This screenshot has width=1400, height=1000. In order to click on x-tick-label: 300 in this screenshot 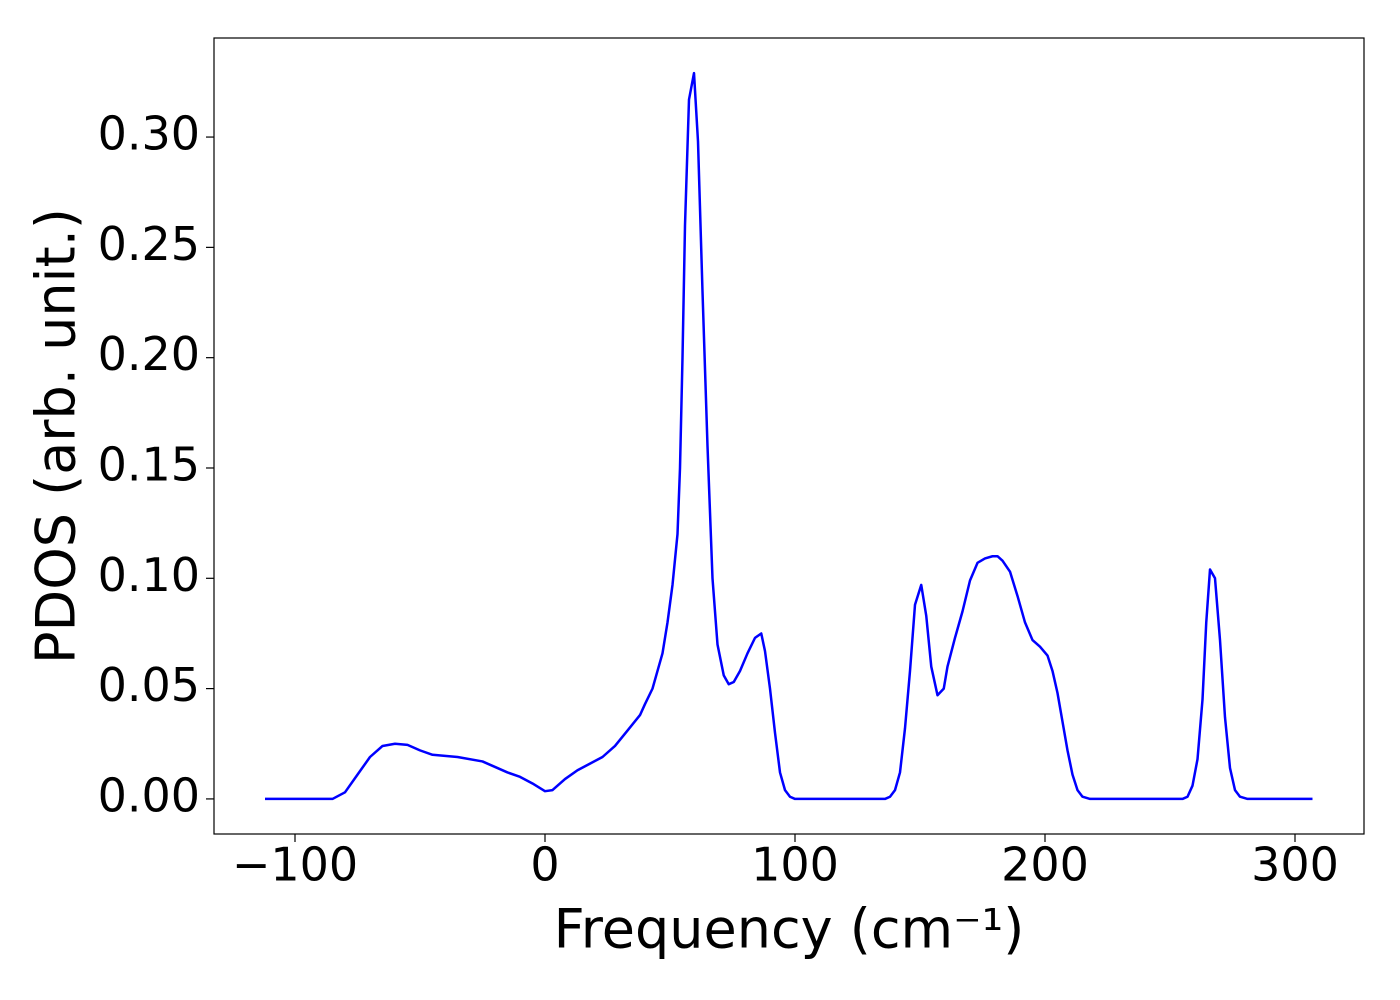, I will do `click(1295, 865)`.